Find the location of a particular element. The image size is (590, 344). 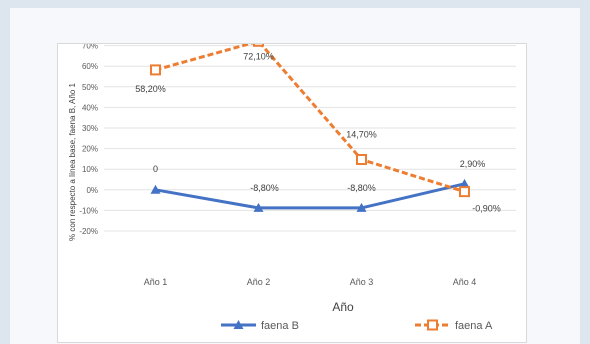

y-tick-label: -10% is located at coordinates (88, 210).